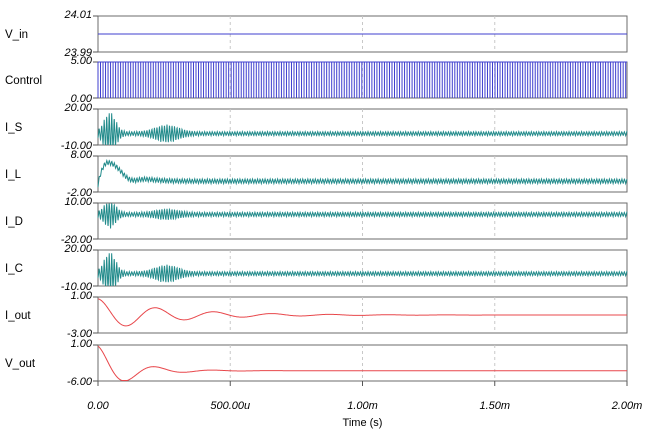 The height and width of the screenshot is (431, 662). I want to click on series-line-i_c, so click(362, 269).